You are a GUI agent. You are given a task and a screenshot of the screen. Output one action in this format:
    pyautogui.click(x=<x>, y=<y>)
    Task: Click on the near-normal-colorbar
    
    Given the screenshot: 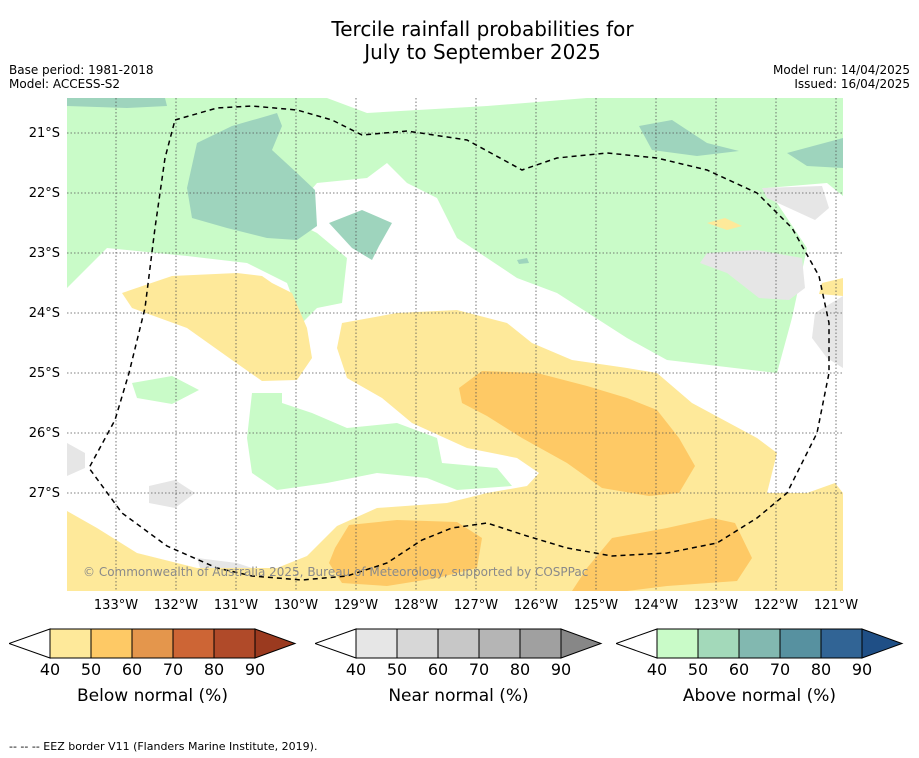 What is the action you would take?
    pyautogui.click(x=459, y=643)
    